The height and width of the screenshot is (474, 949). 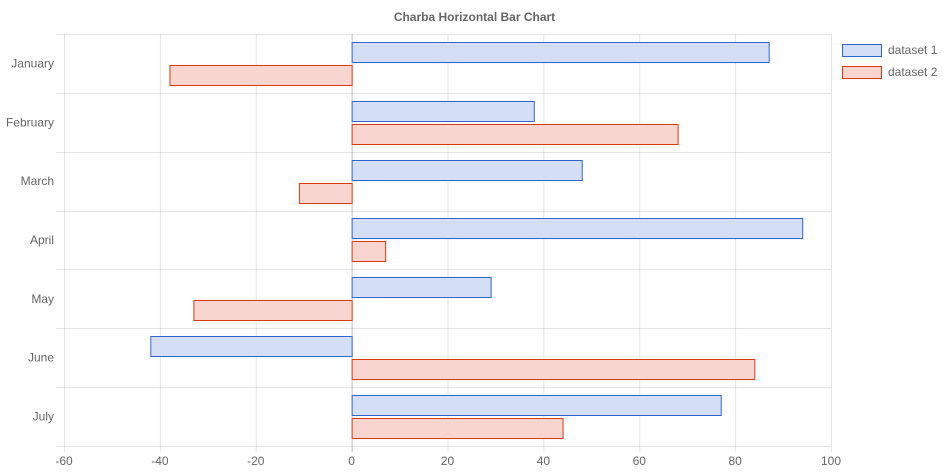 What do you see at coordinates (160, 461) in the screenshot?
I see `x-tick-label: -40` at bounding box center [160, 461].